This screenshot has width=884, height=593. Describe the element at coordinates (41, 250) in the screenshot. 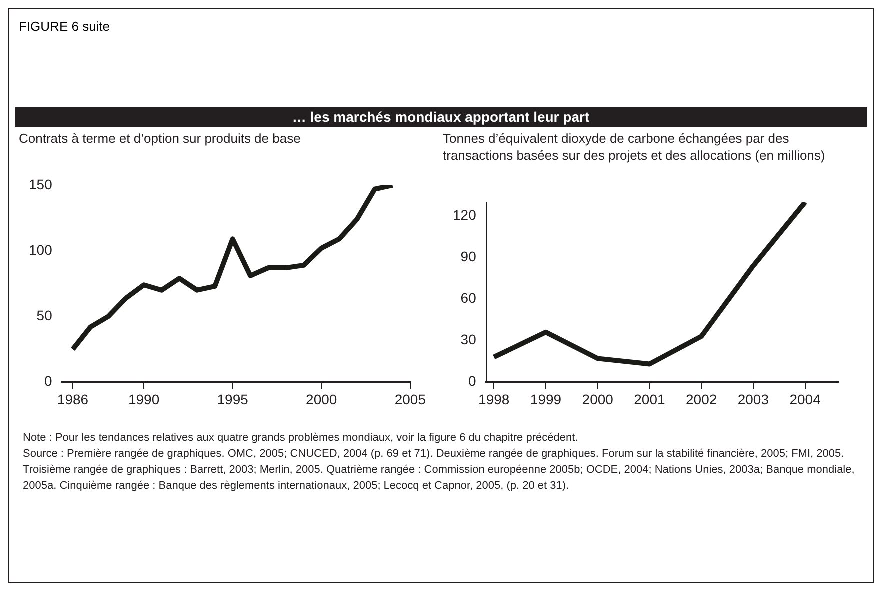

I see `y-tick-label: 100` at that location.